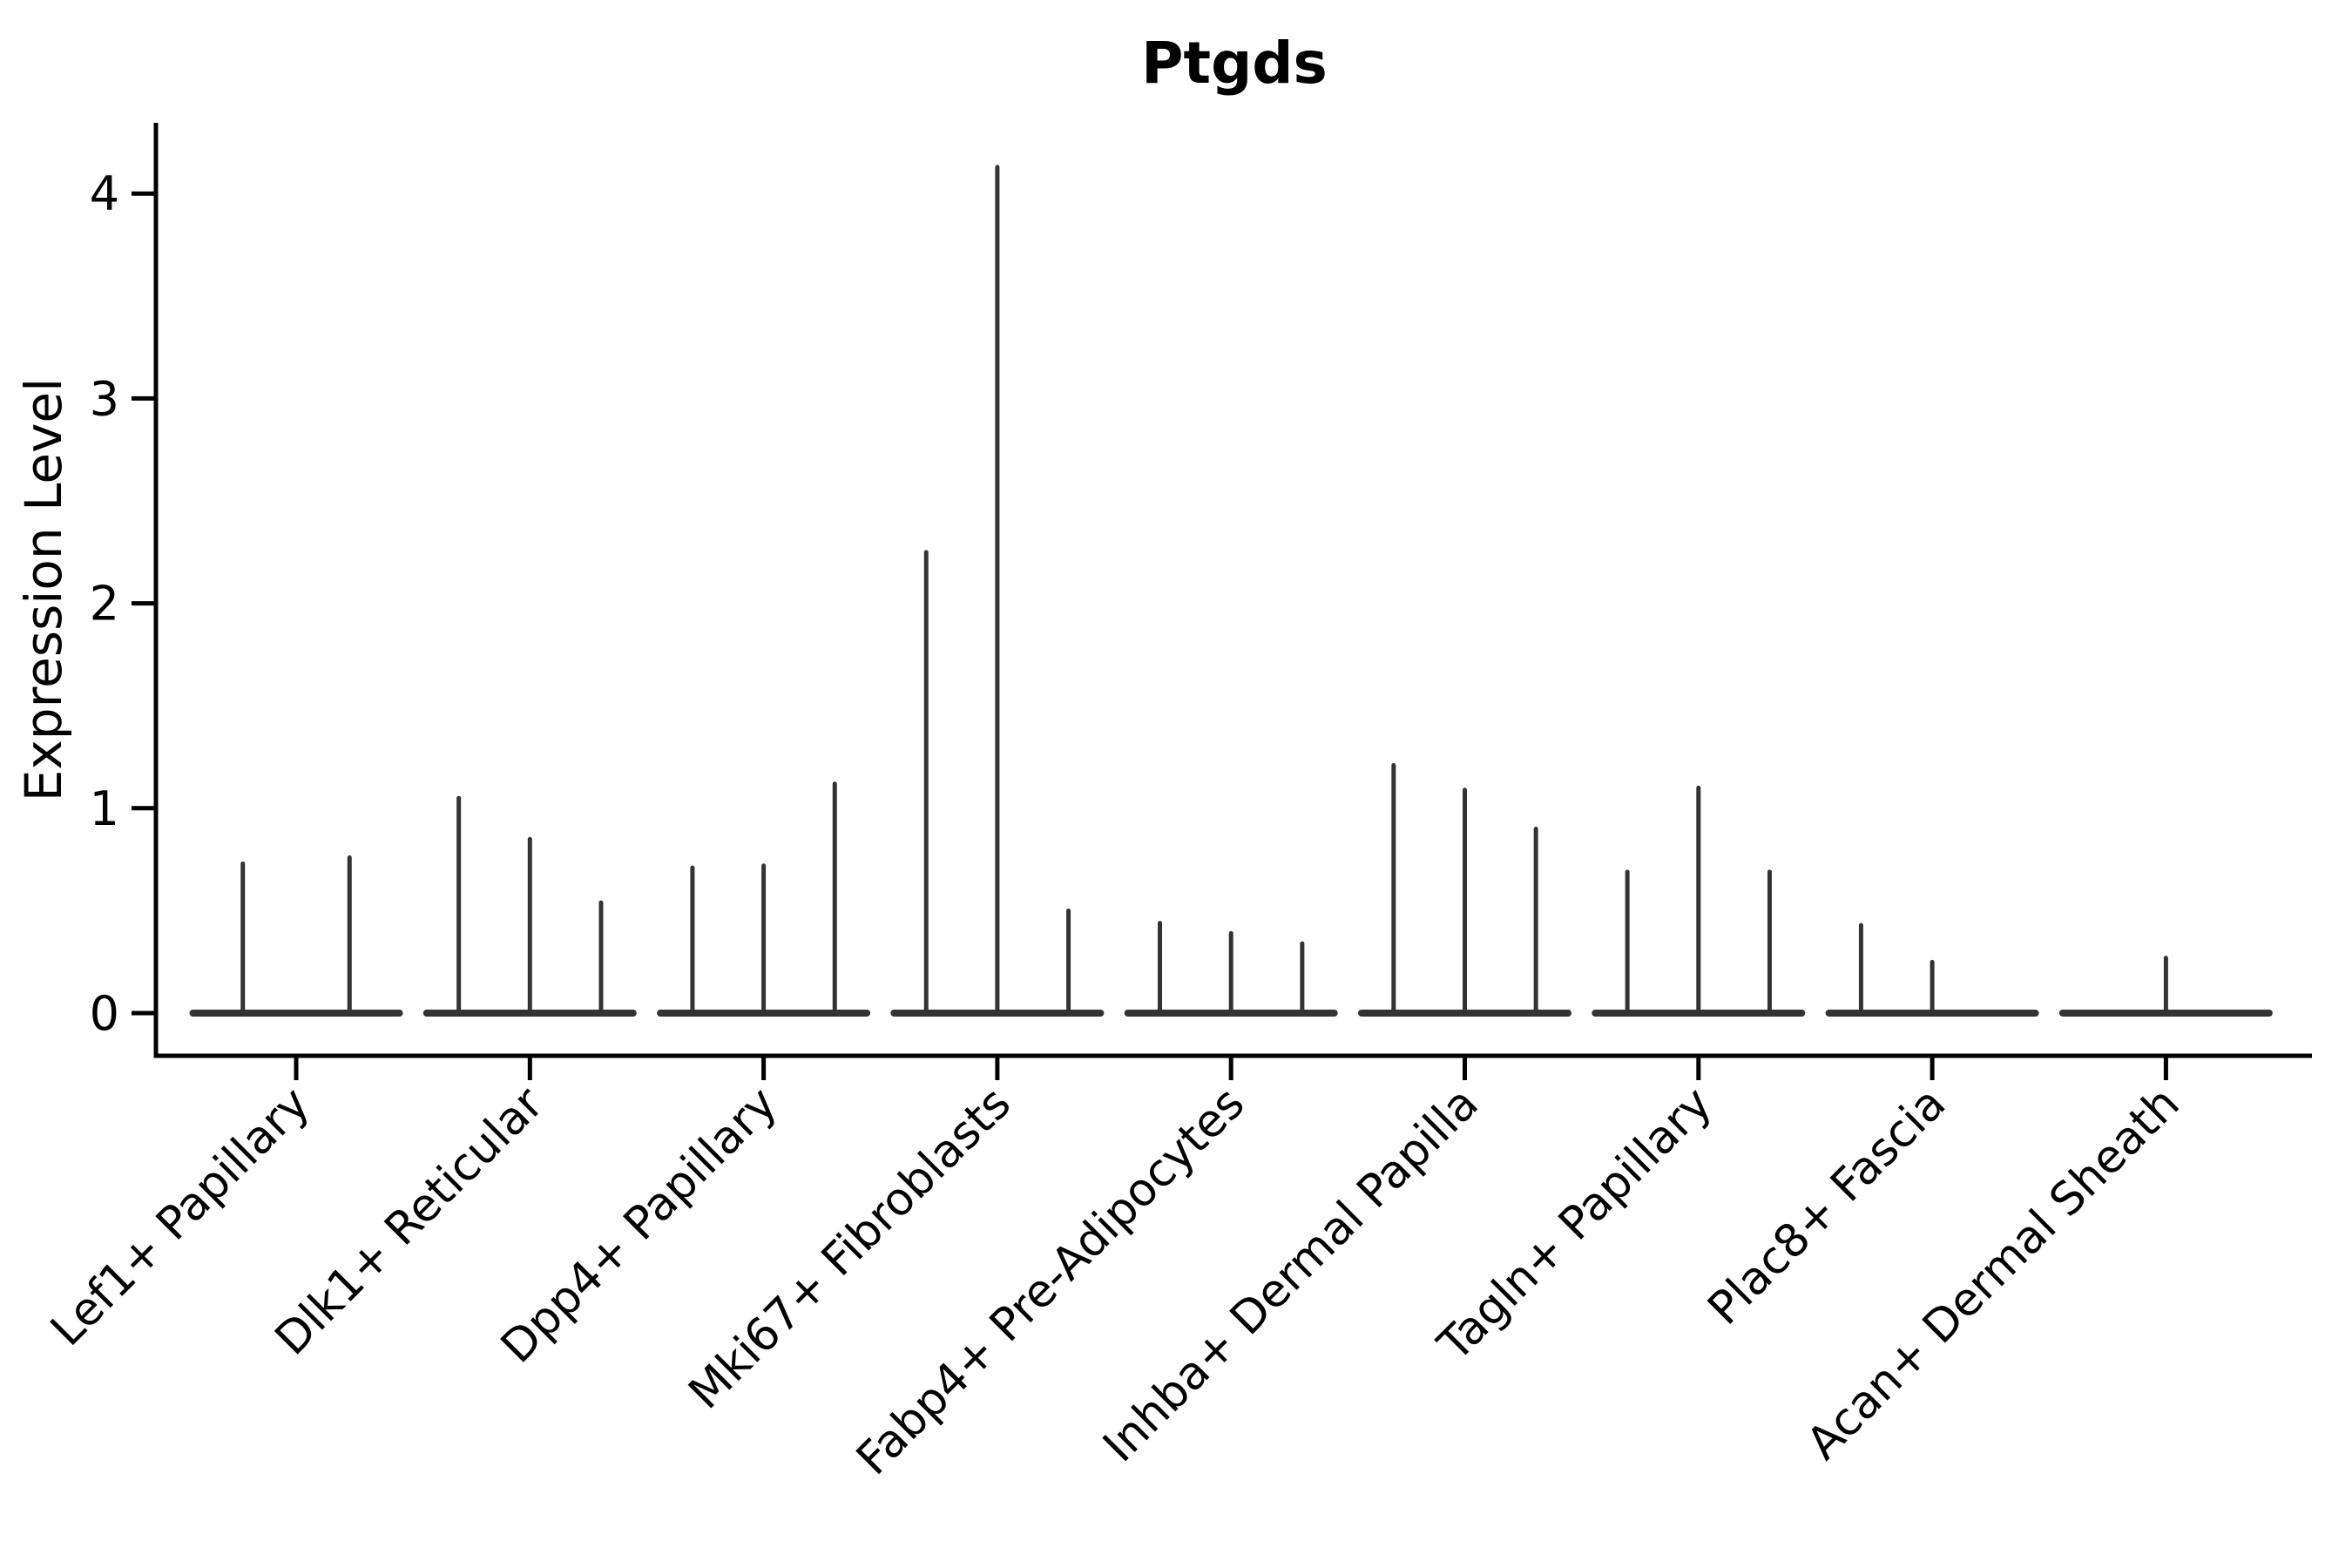  What do you see at coordinates (1994, 1274) in the screenshot?
I see `x-tick-label: Acan+ Dermal Sheath` at bounding box center [1994, 1274].